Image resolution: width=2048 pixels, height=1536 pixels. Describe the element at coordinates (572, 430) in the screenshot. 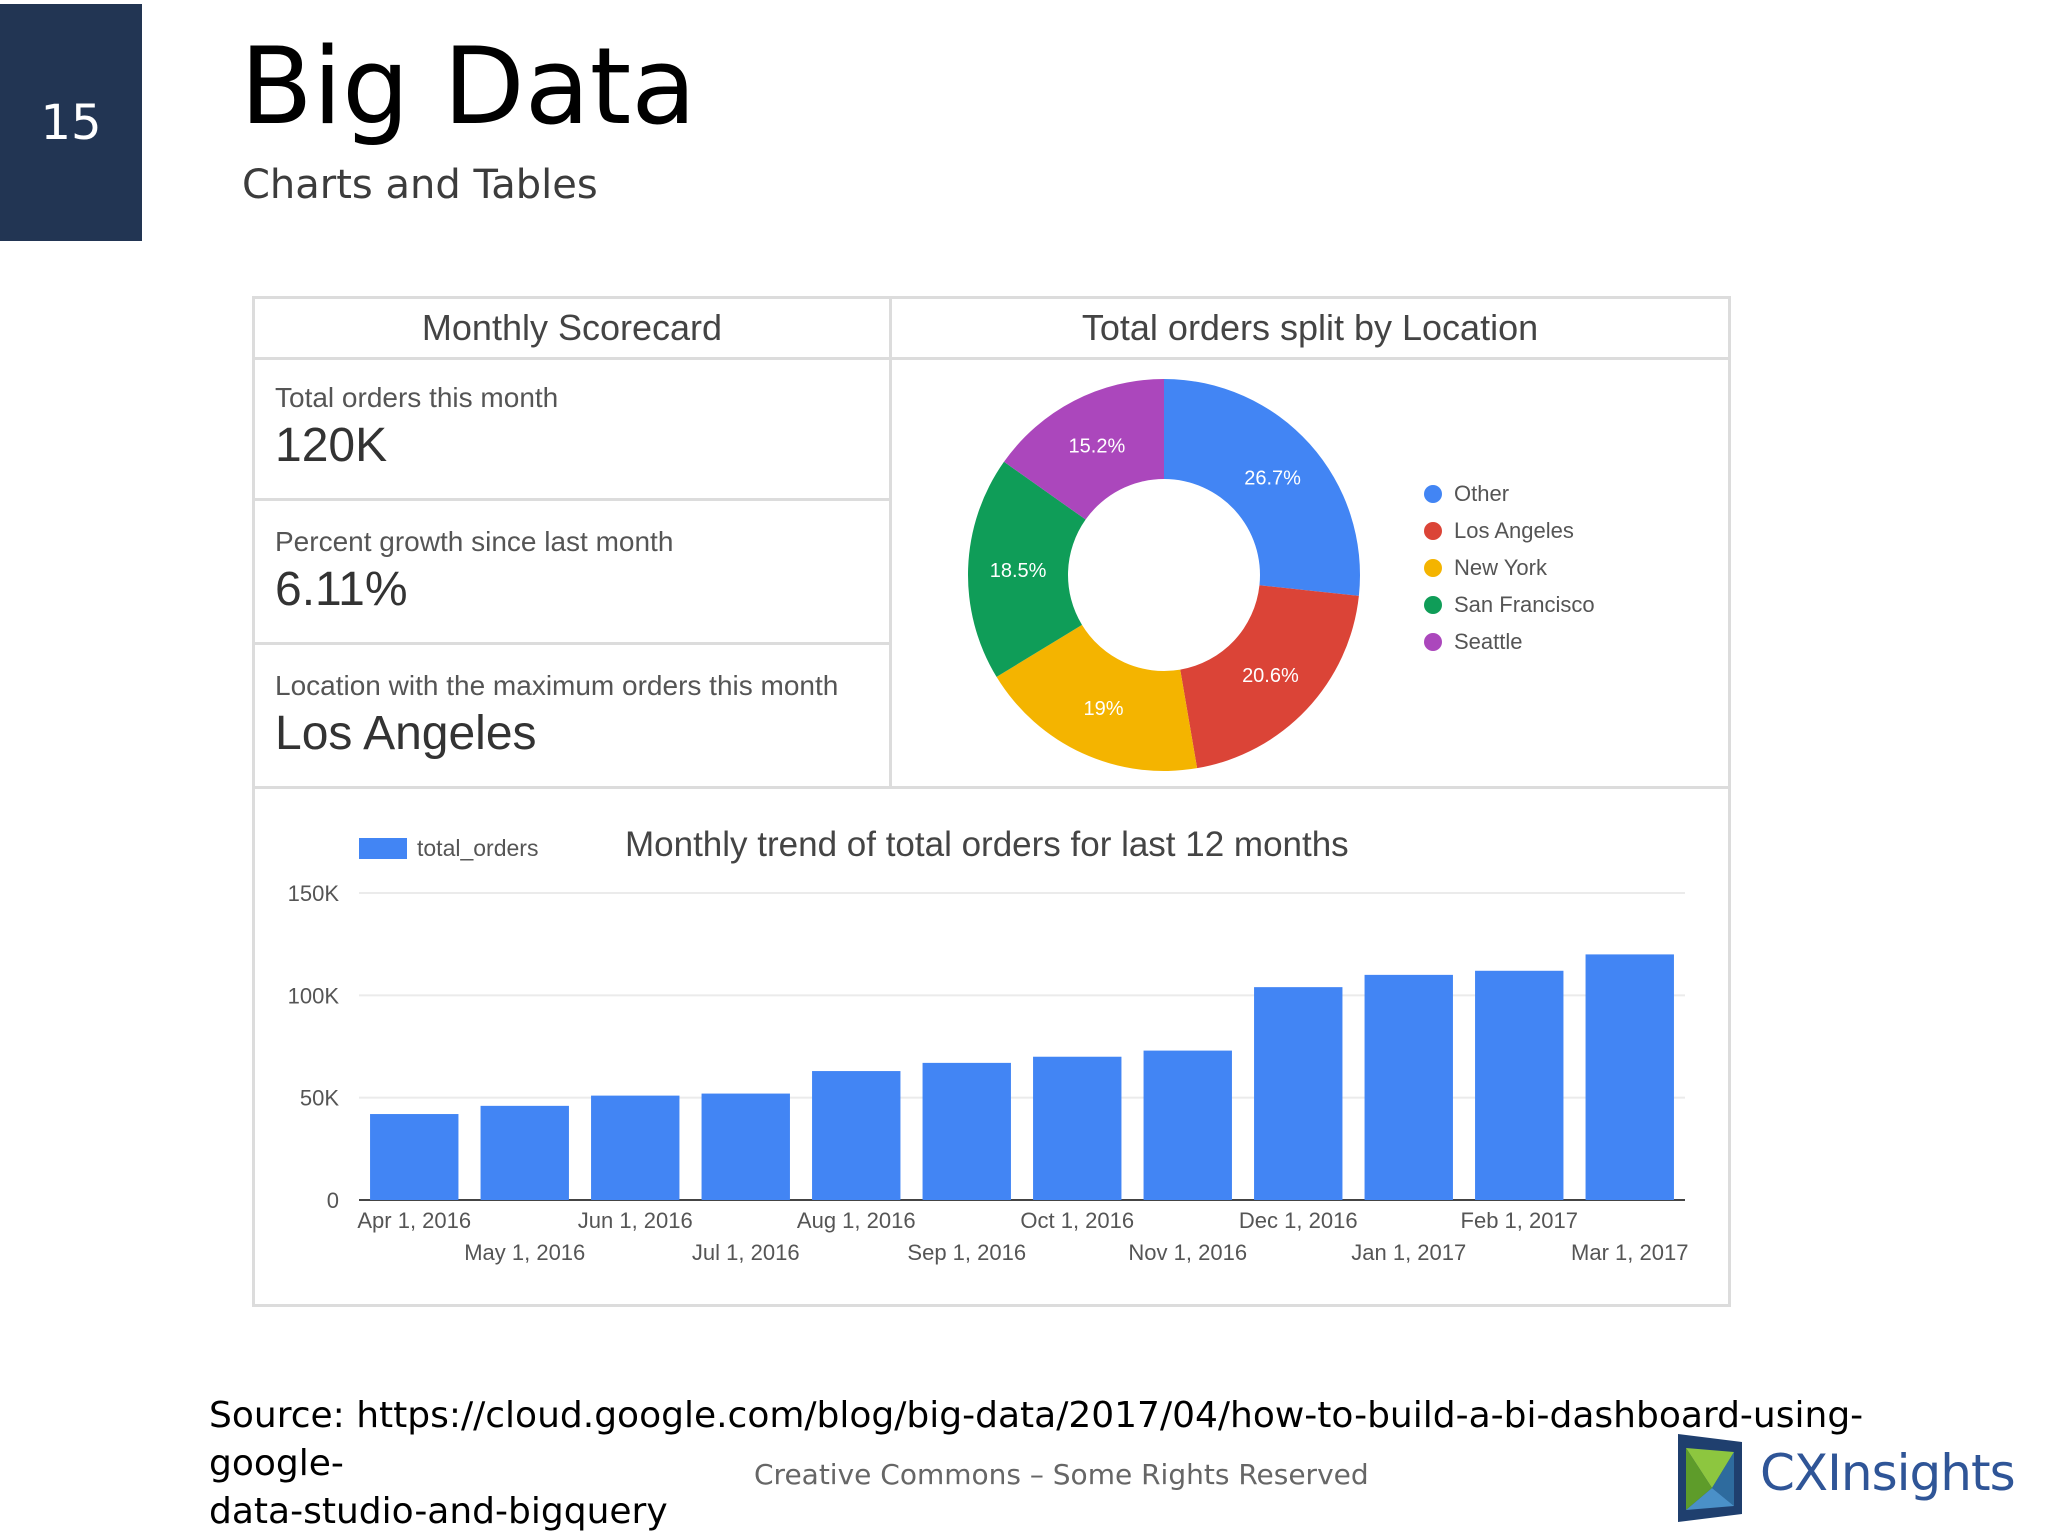

I see `scorecard-card-total-orders: Total orders this month 120K` at that location.